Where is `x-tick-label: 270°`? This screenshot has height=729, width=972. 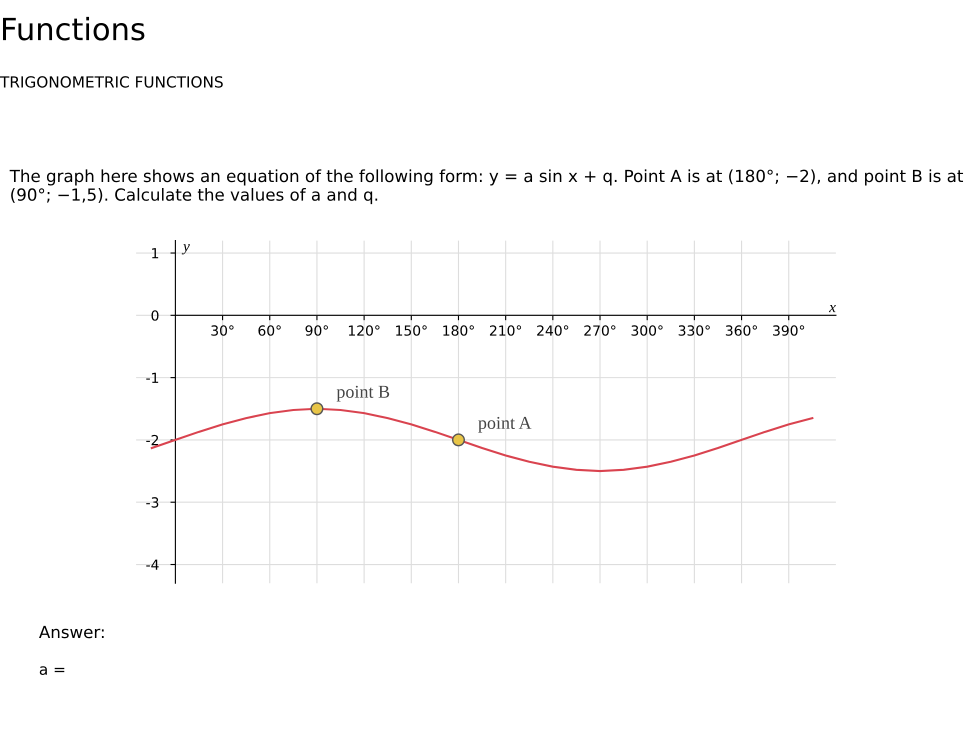 x-tick-label: 270° is located at coordinates (600, 330).